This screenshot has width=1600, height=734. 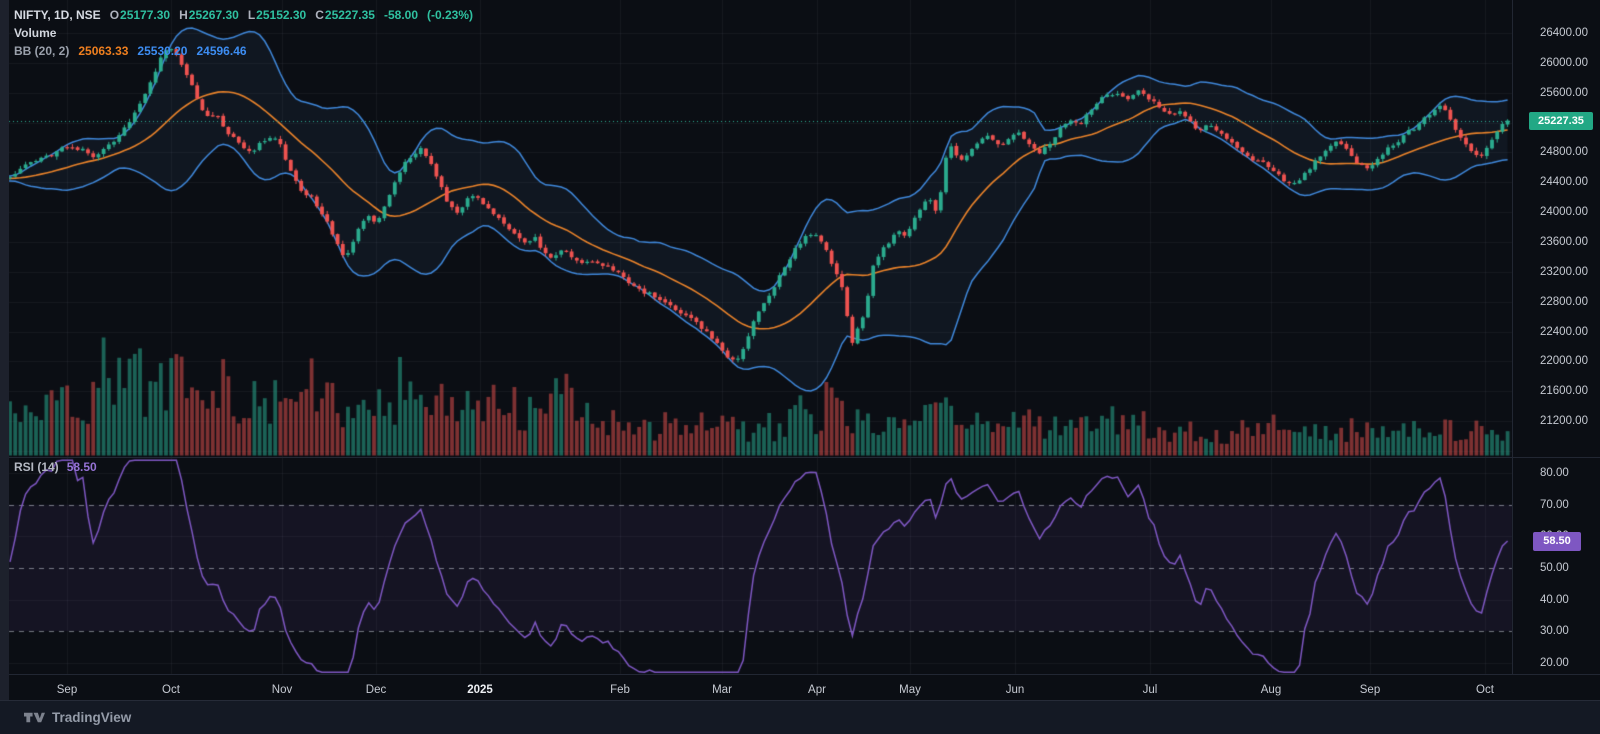 I want to click on time-axis-label: Dec, so click(x=376, y=690).